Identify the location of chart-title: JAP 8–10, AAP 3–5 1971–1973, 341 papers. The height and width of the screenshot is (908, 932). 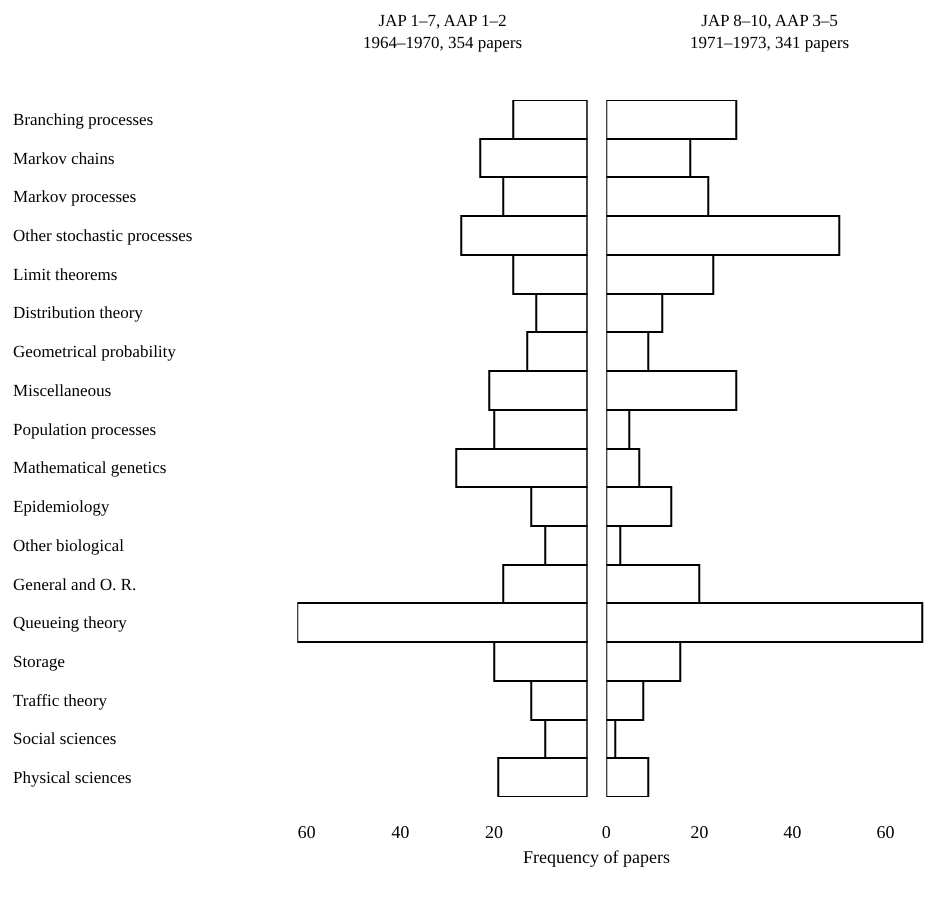
(770, 31).